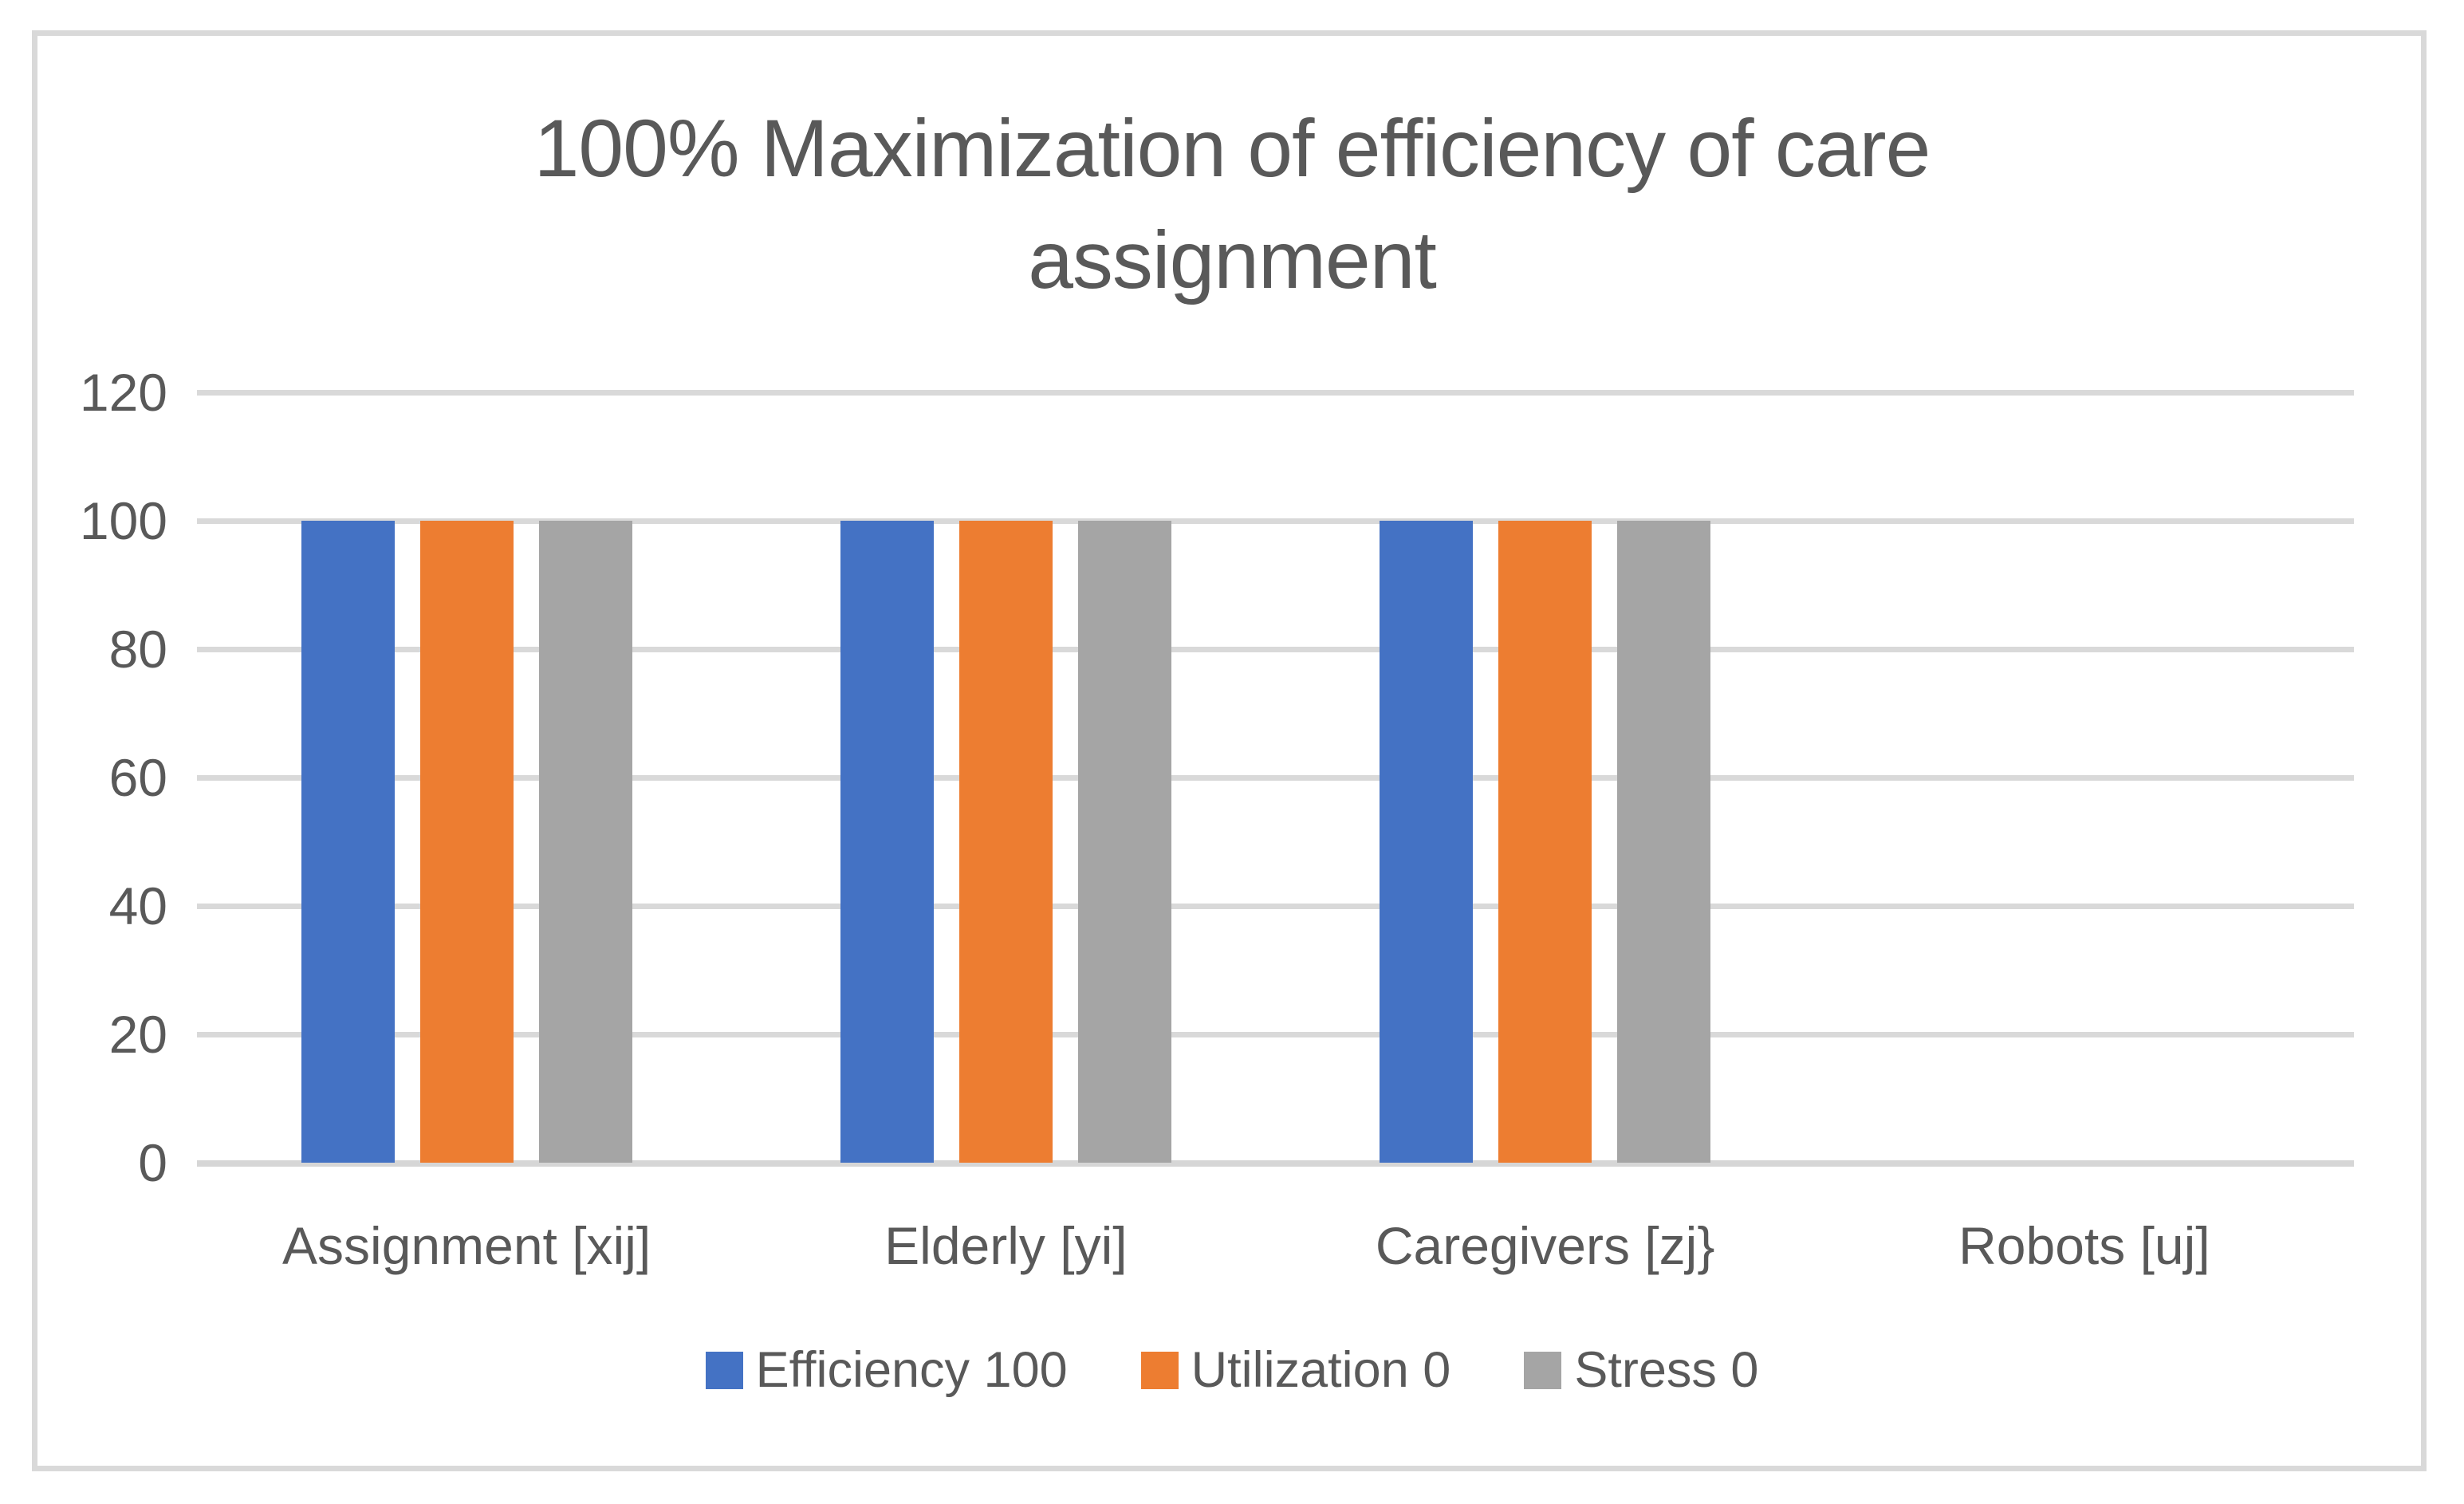 Image resolution: width=2464 pixels, height=1504 pixels. Describe the element at coordinates (137, 777) in the screenshot. I see `y-tick-label-60: 60` at that location.